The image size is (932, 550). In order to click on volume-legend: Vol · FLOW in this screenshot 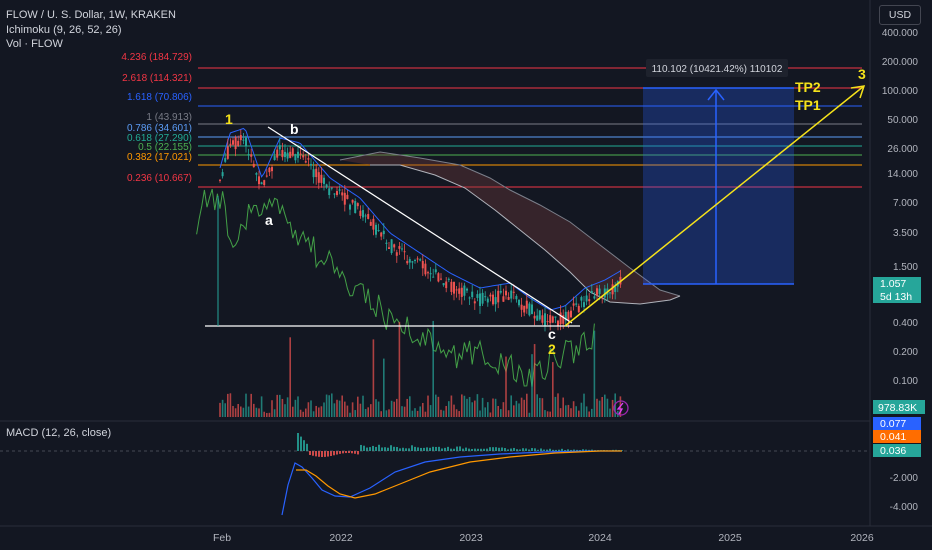, I will do `click(34, 44)`.